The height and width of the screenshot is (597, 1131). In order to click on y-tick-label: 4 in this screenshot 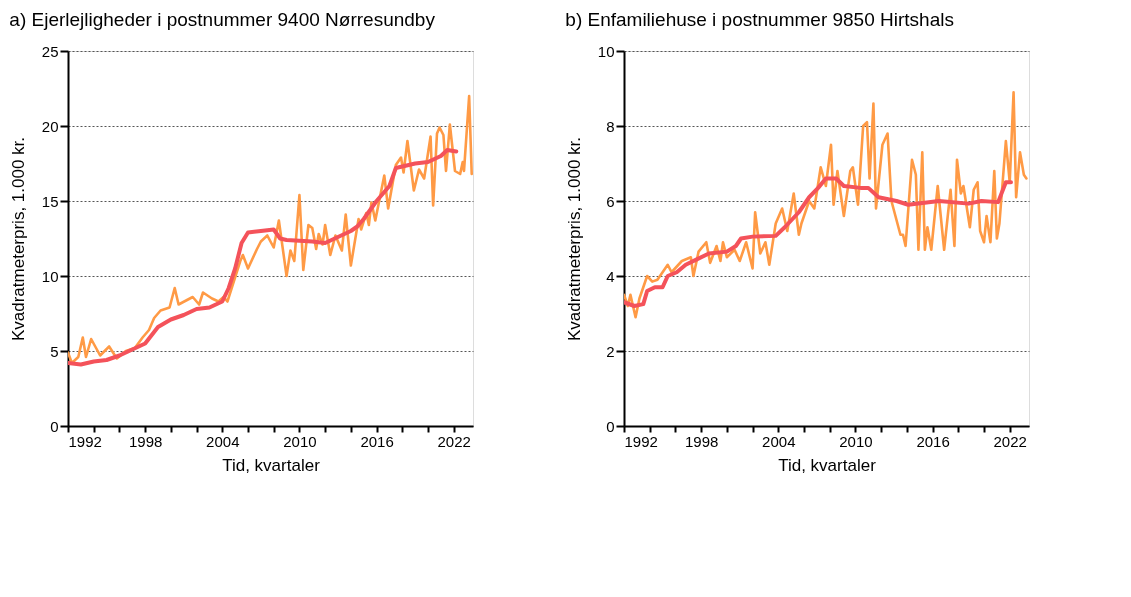, I will do `click(610, 276)`.